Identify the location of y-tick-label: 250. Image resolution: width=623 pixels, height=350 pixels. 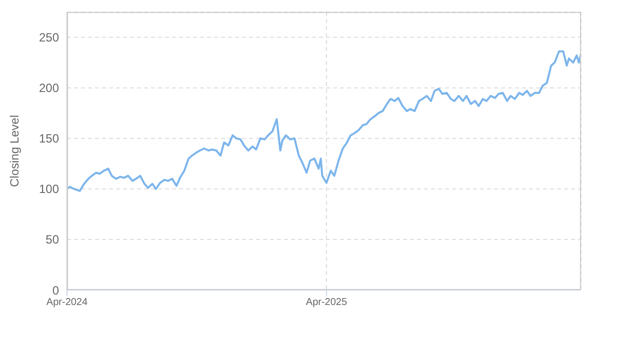
(49, 37).